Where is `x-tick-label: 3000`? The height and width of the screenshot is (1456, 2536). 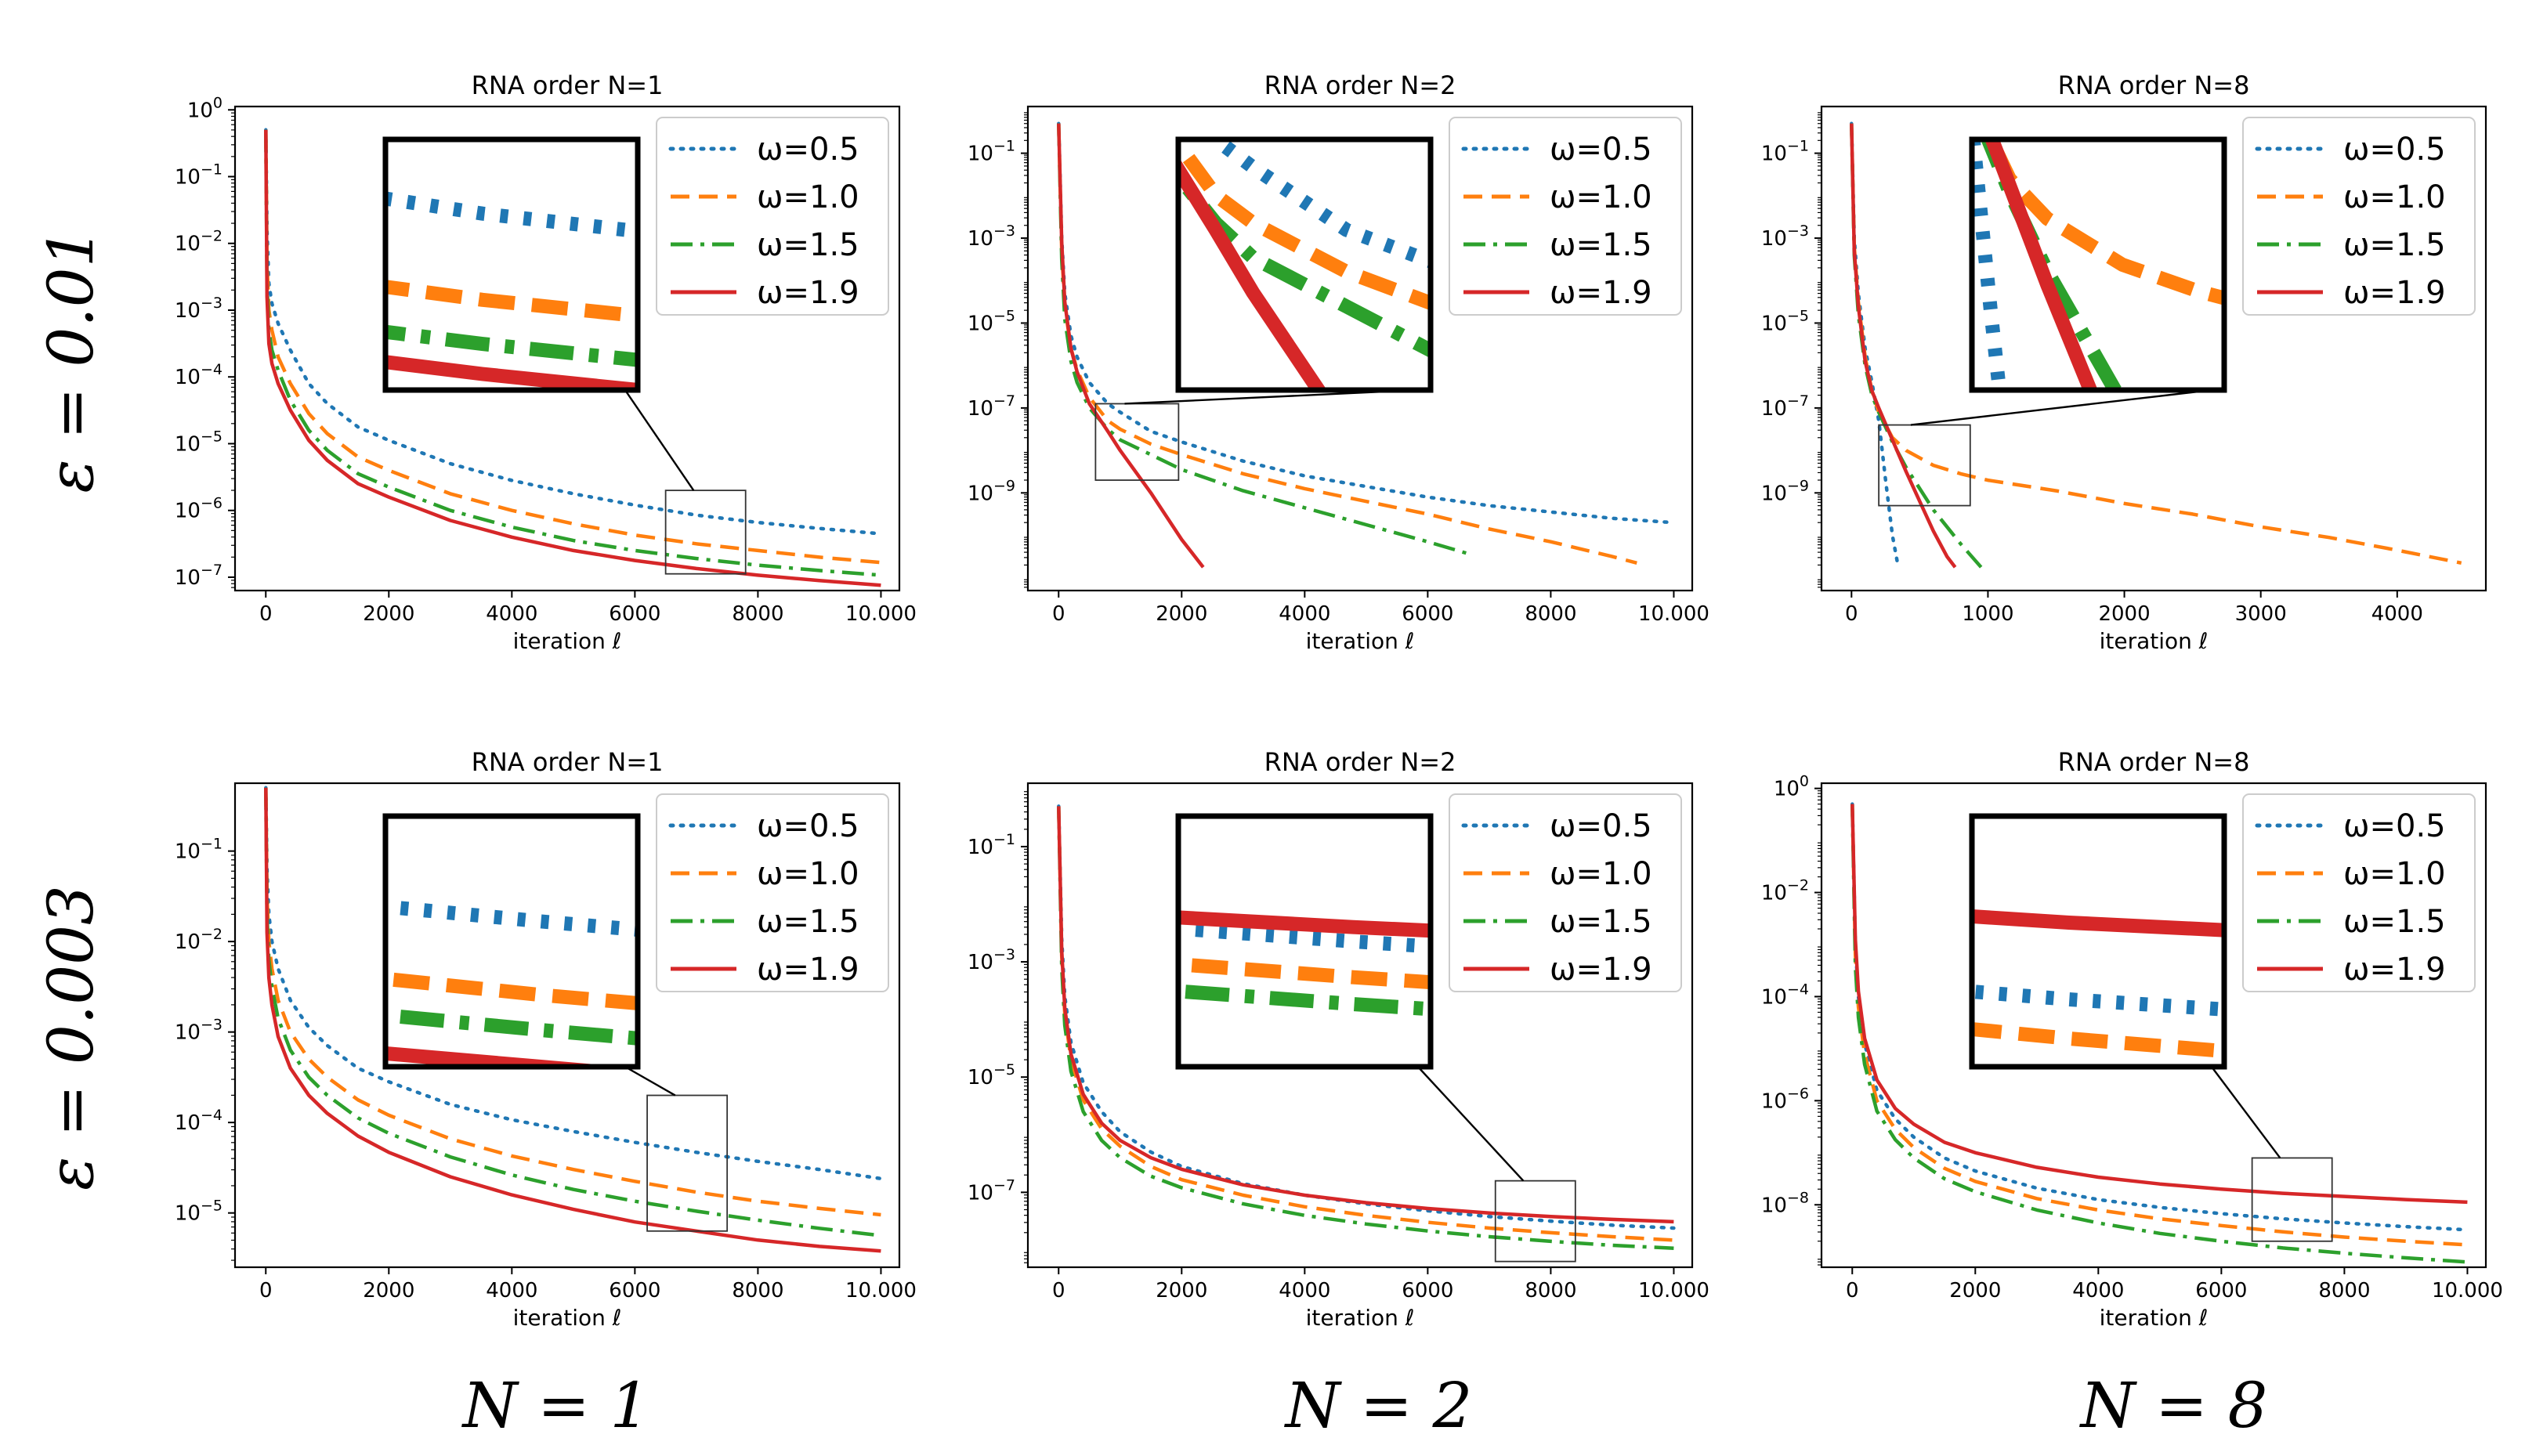
x-tick-label: 3000 is located at coordinates (2261, 614).